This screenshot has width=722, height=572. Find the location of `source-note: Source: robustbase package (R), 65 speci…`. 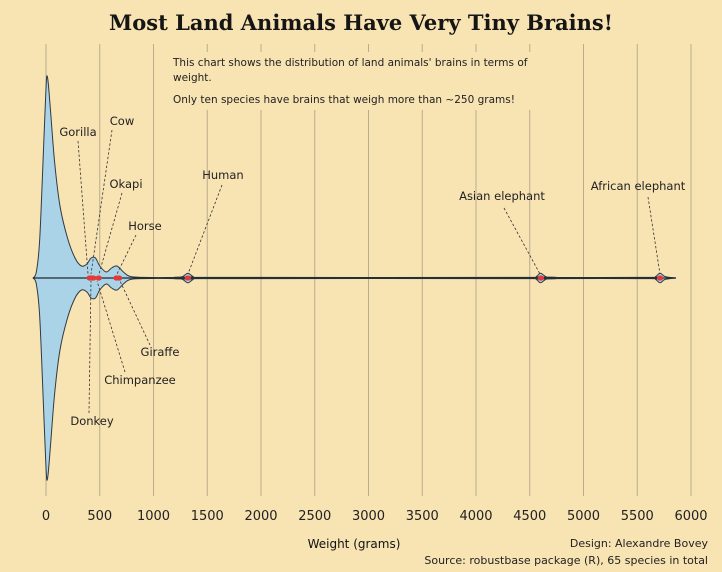

source-note: Source: robustbase package (R), 65 speci… is located at coordinates (566, 560).